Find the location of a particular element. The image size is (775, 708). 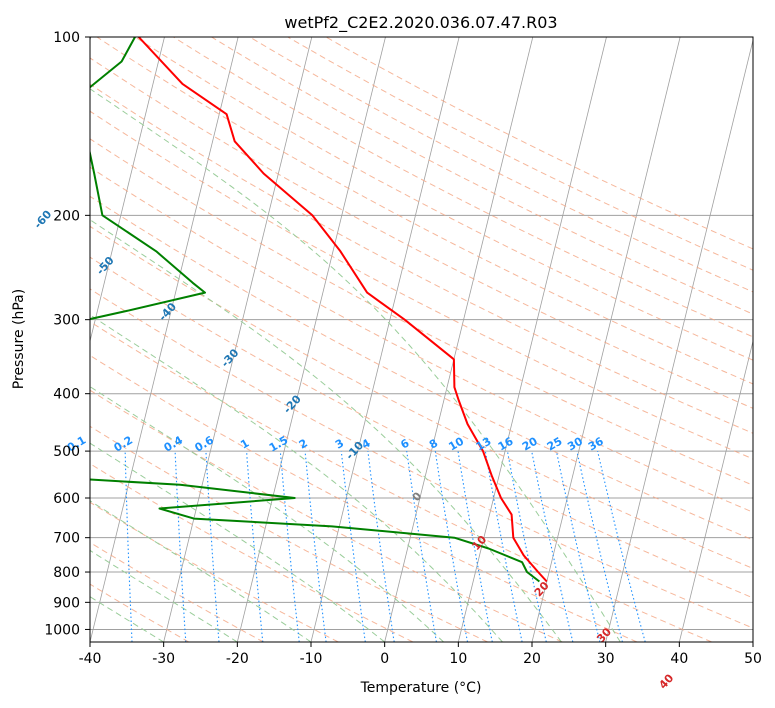

isotherm-label: 0 is located at coordinates (417, 496).